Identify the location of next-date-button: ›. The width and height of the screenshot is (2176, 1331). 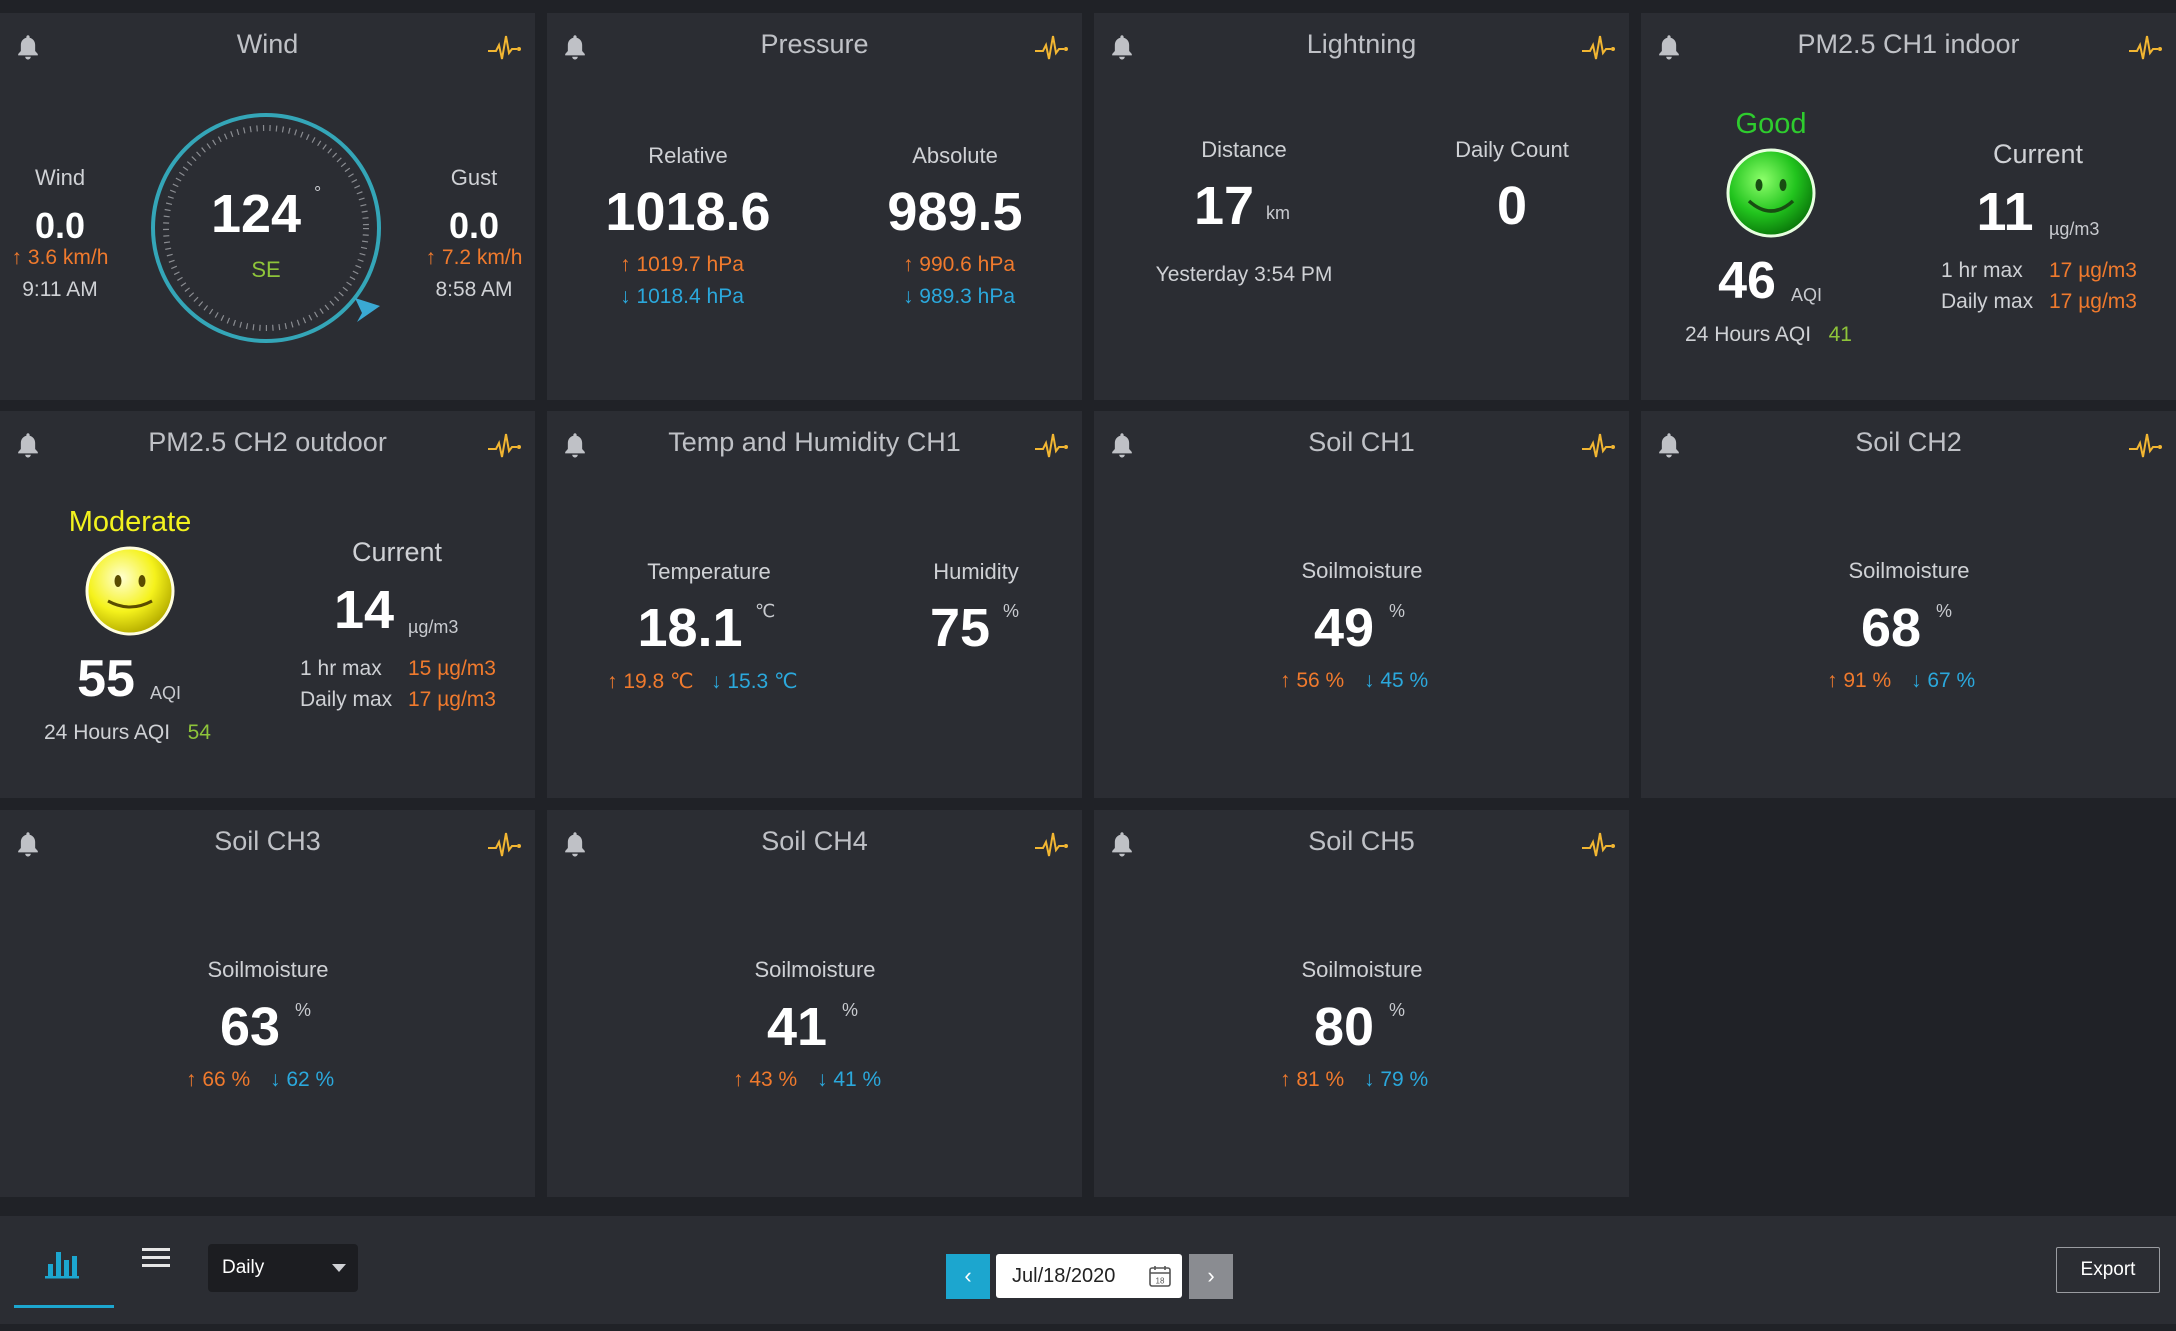
(1211, 1276).